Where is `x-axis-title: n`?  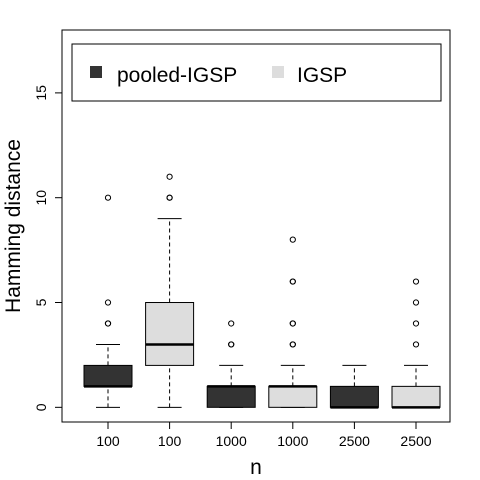 x-axis-title: n is located at coordinates (256, 467).